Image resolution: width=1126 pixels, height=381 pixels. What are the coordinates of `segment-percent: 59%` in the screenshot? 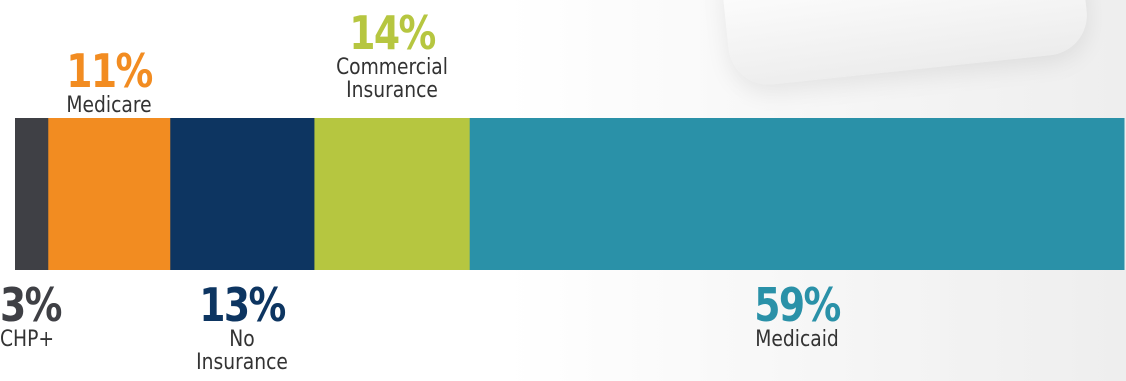 It's located at (797, 305).